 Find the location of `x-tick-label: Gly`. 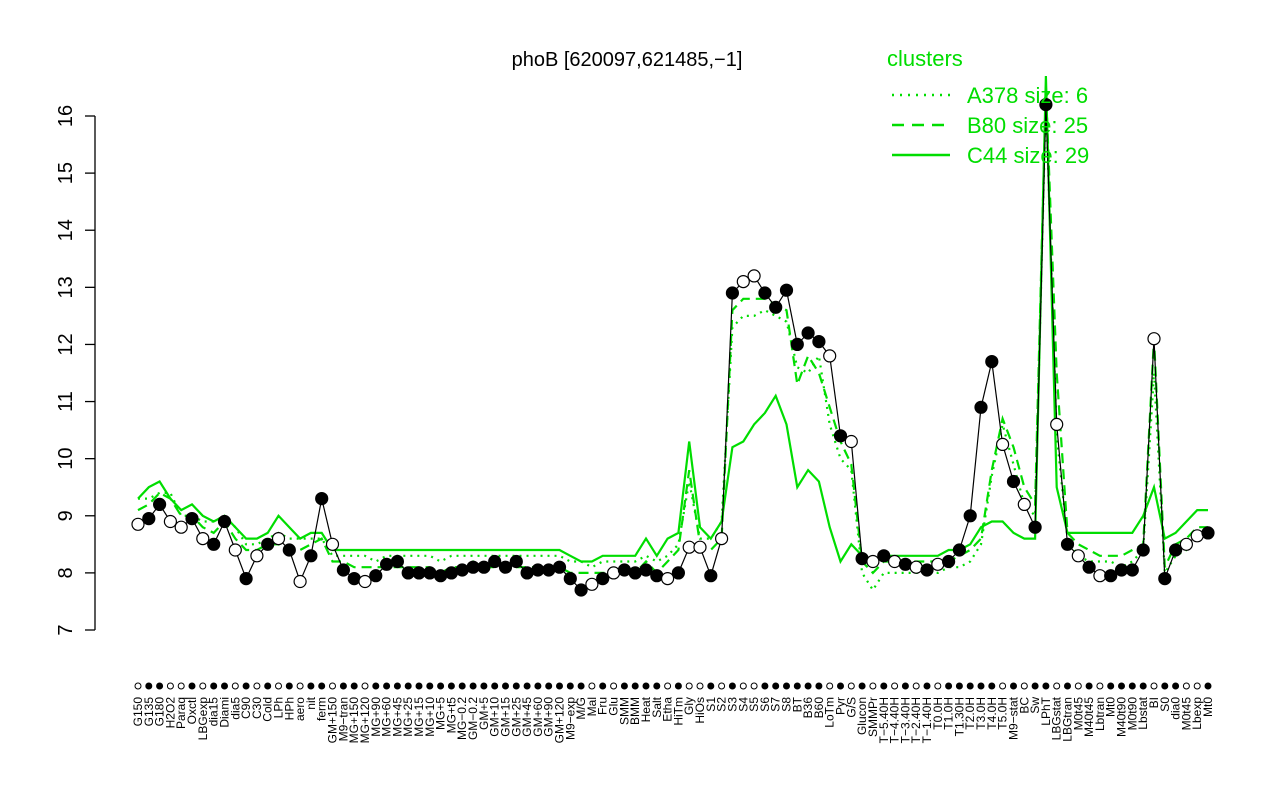

x-tick-label: Gly is located at coordinates (689, 706).